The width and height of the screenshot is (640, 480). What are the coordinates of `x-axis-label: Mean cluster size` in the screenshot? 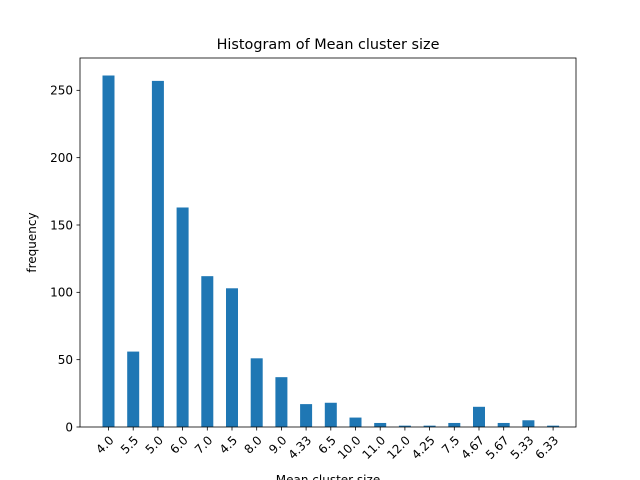 It's located at (328, 476).